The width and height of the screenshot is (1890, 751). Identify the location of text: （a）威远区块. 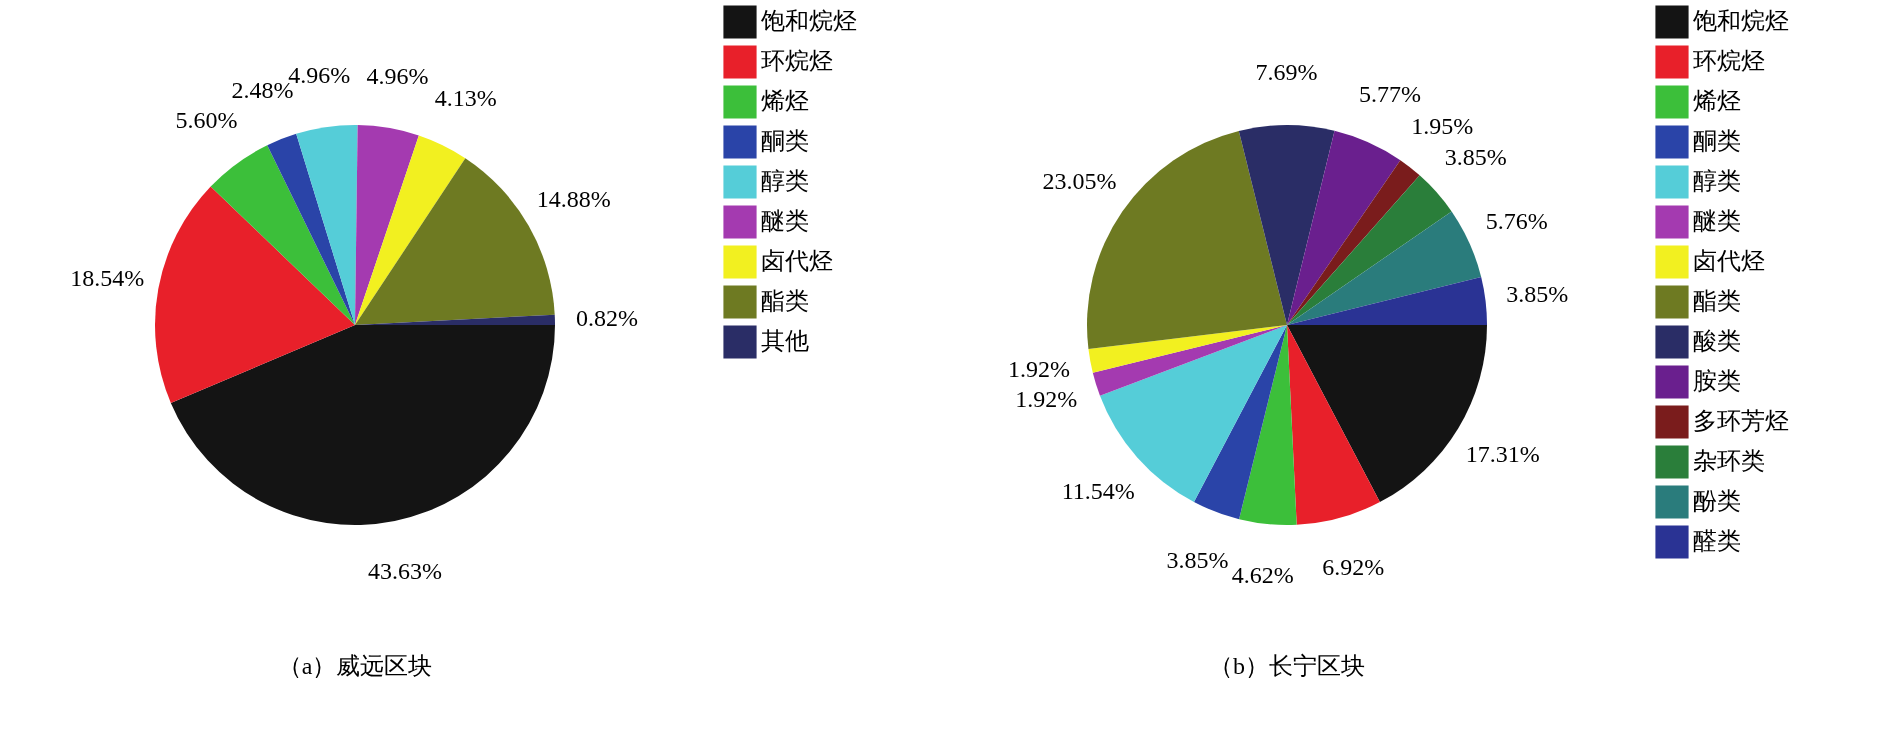
(355, 666).